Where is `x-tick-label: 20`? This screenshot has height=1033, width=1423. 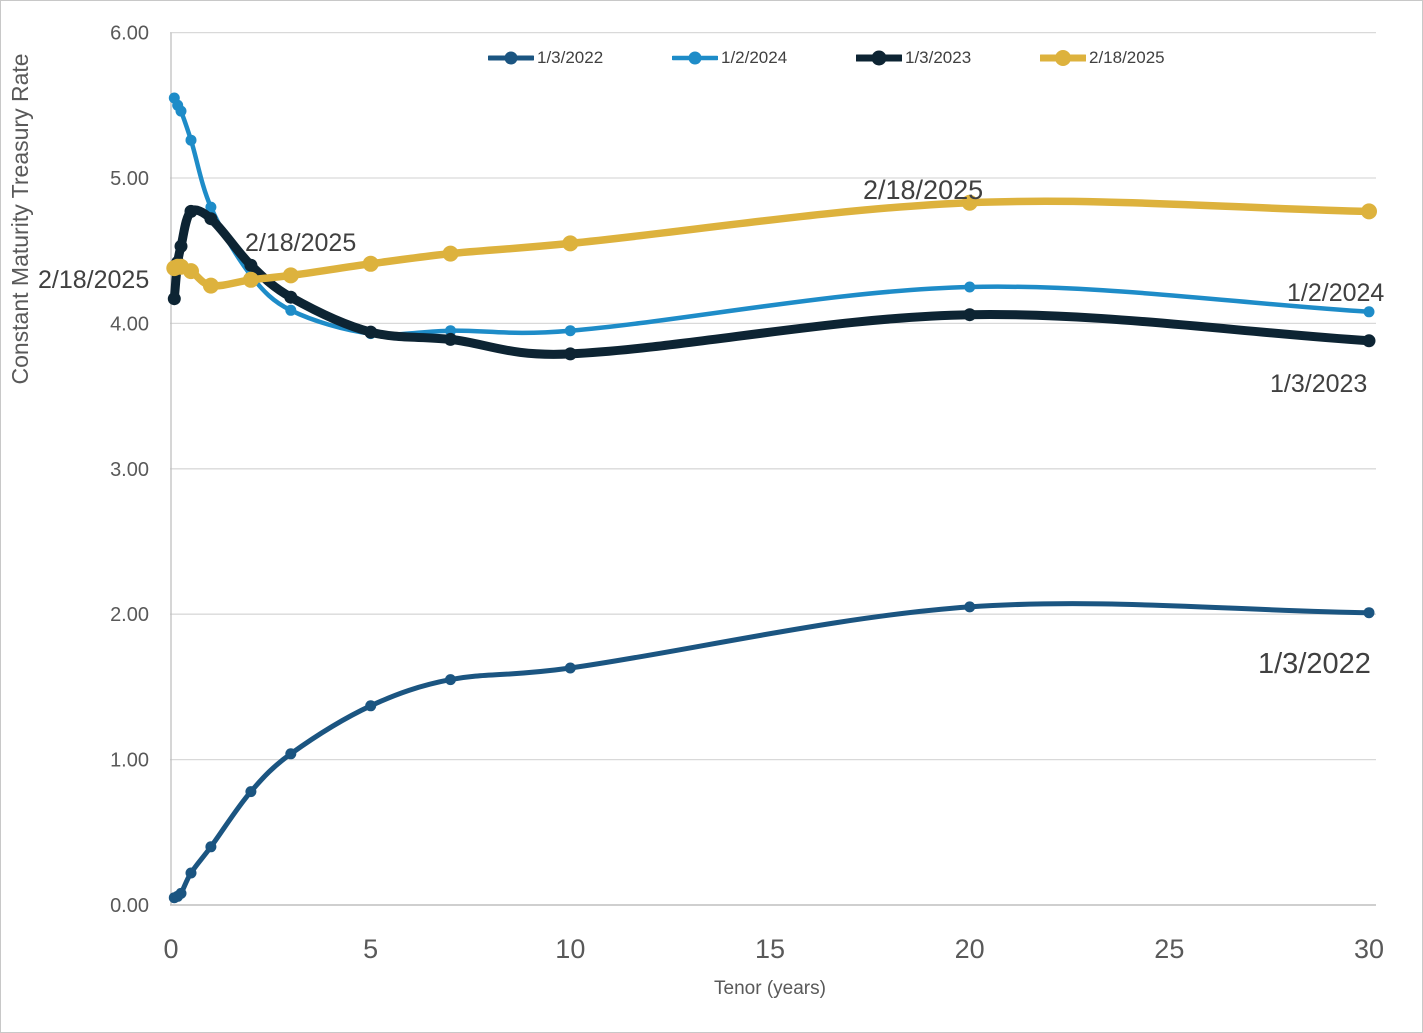 x-tick-label: 20 is located at coordinates (970, 949).